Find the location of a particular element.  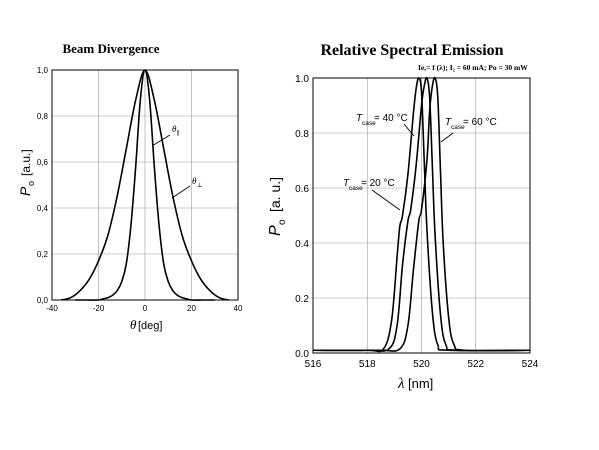

y-axis-label: P o [a. u.] is located at coordinates (277, 206).